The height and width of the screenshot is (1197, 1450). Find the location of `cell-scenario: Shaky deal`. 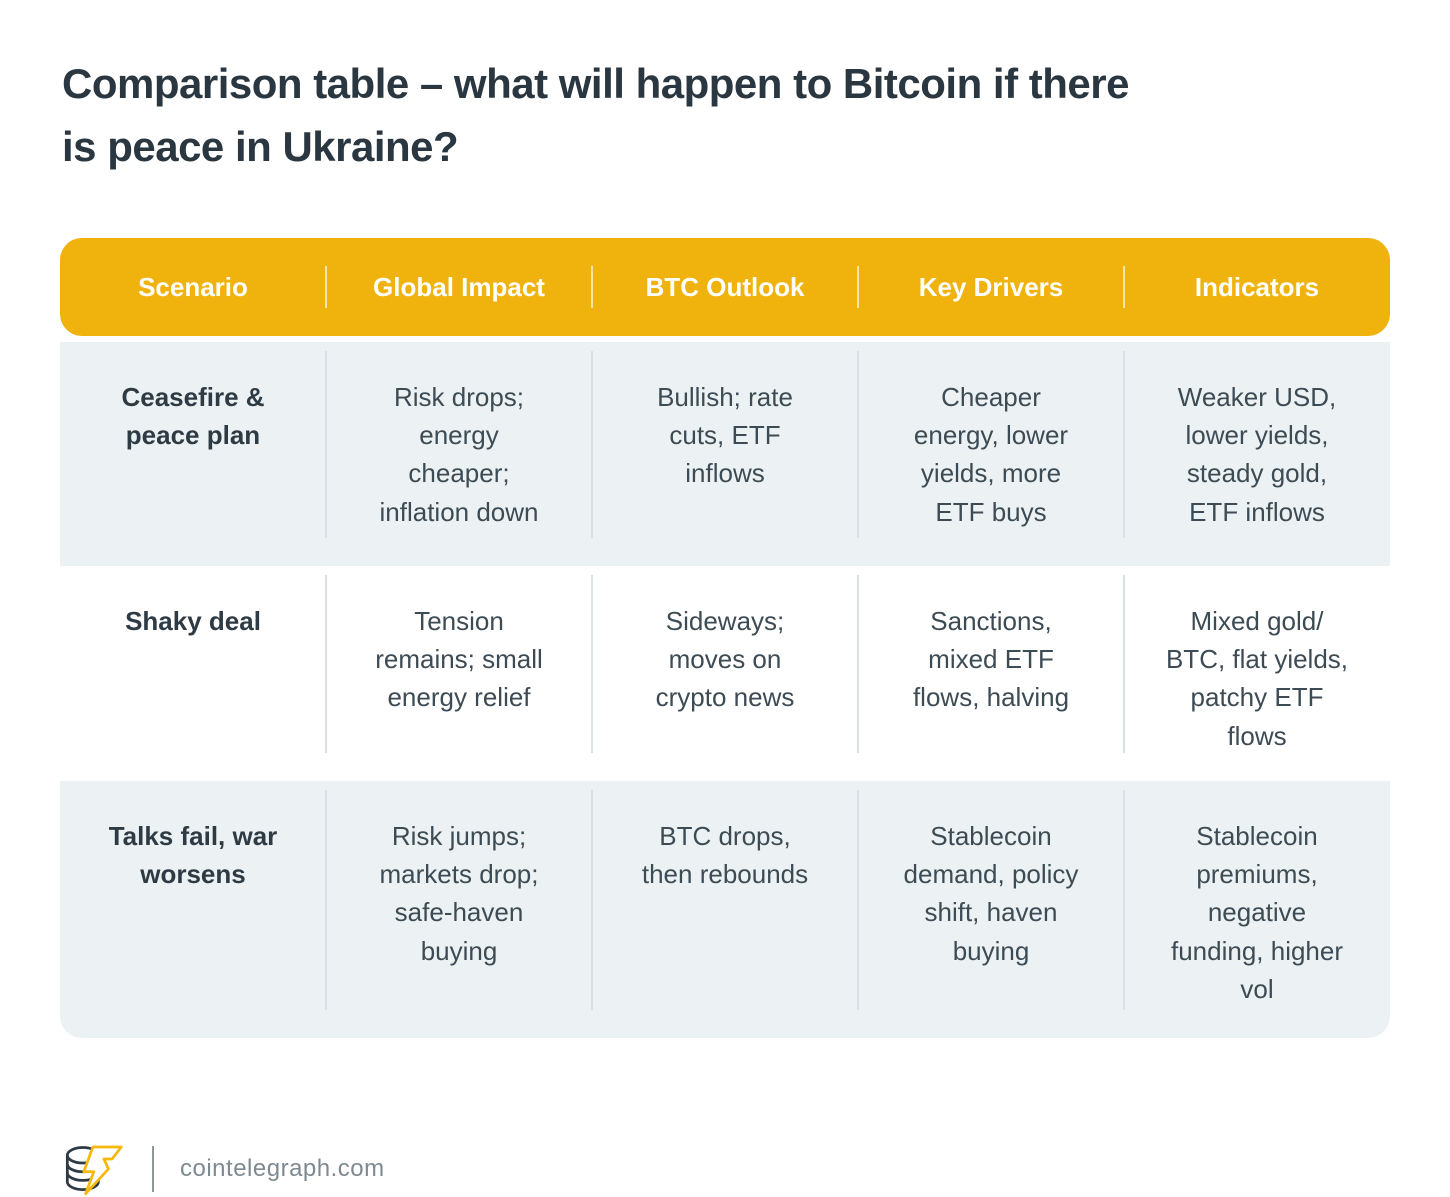

cell-scenario: Shaky deal is located at coordinates (193, 621).